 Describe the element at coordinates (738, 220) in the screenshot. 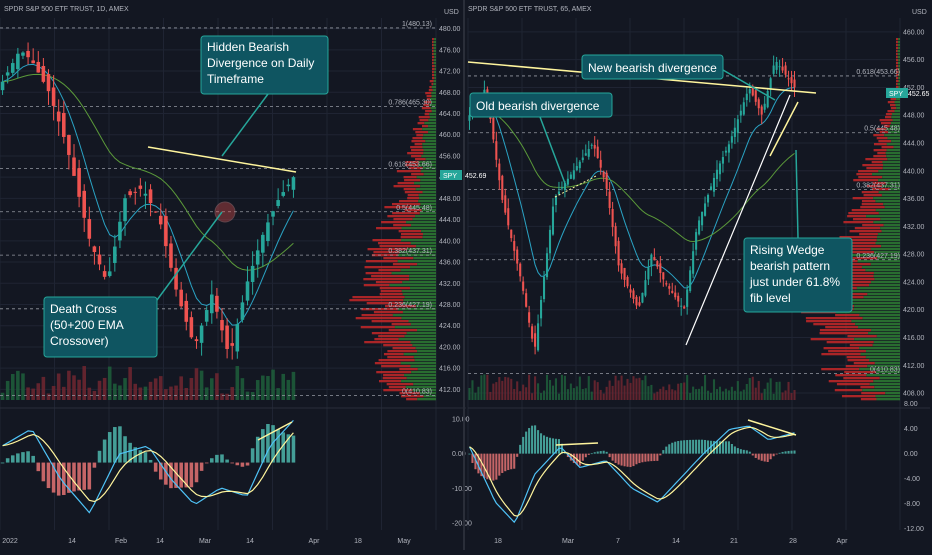

I see `wedge-lower-line` at that location.